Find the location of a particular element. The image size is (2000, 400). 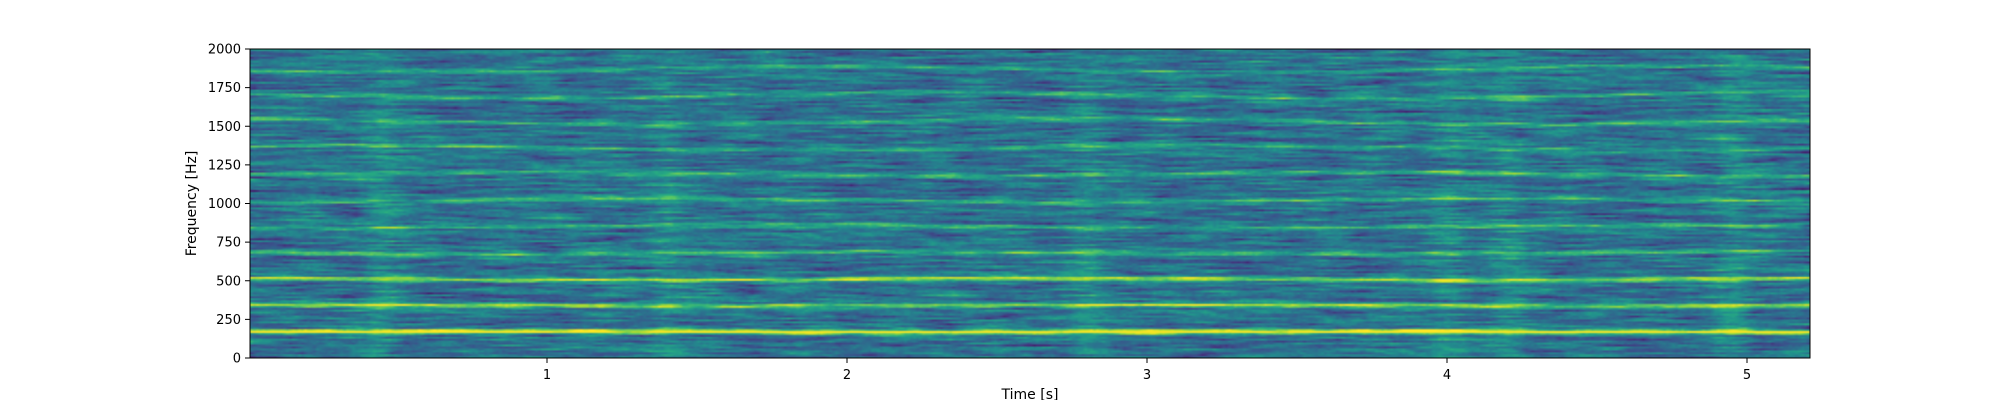

y-tick-label: 2000 is located at coordinates (224, 50).